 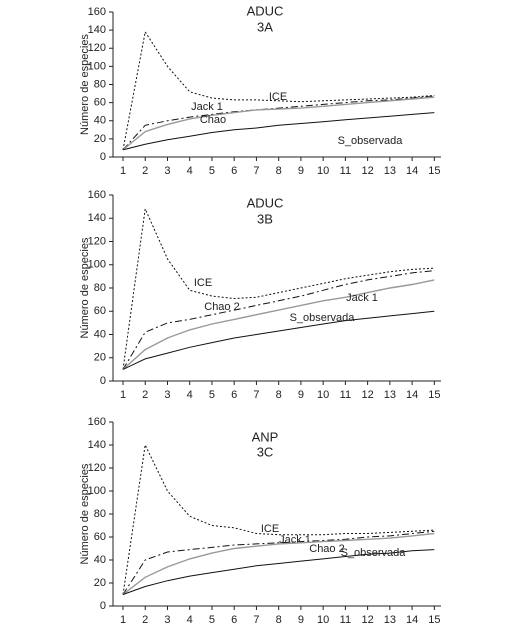 What do you see at coordinates (265, 218) in the screenshot?
I see `chart-subtitle: 3B` at bounding box center [265, 218].